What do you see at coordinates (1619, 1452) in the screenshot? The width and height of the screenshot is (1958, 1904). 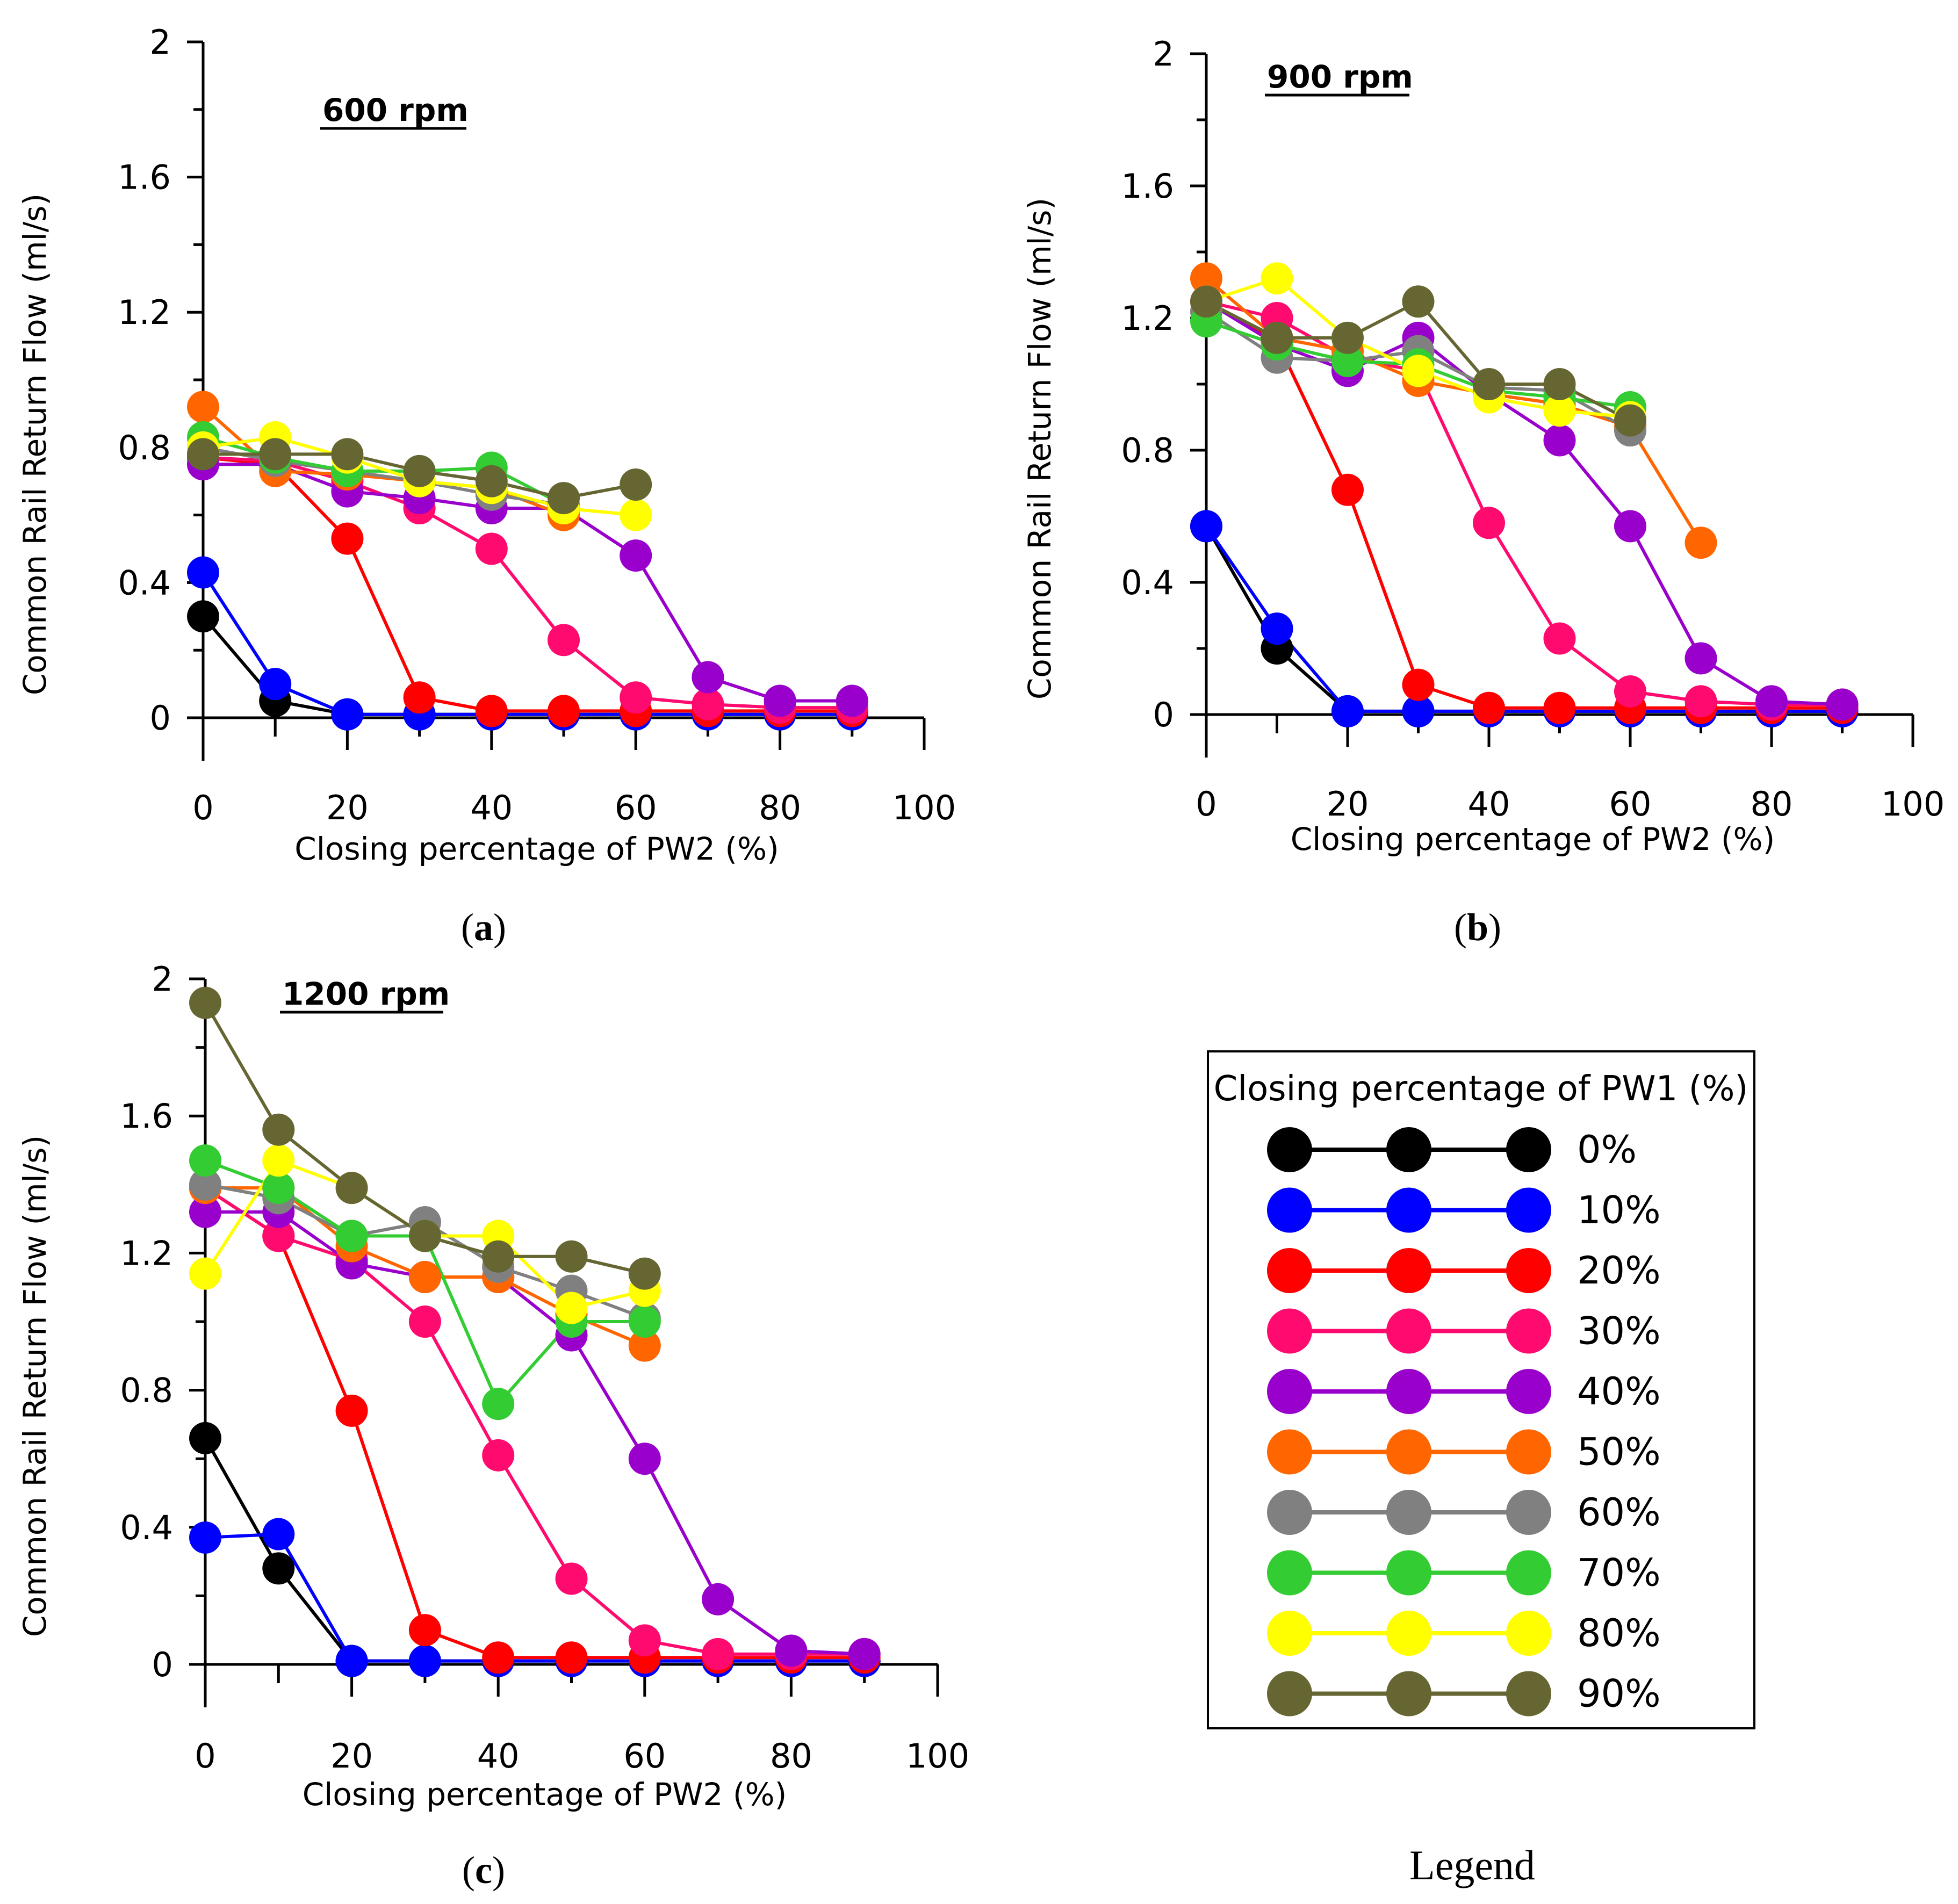 I see `legend-entry-label: 50%` at bounding box center [1619, 1452].